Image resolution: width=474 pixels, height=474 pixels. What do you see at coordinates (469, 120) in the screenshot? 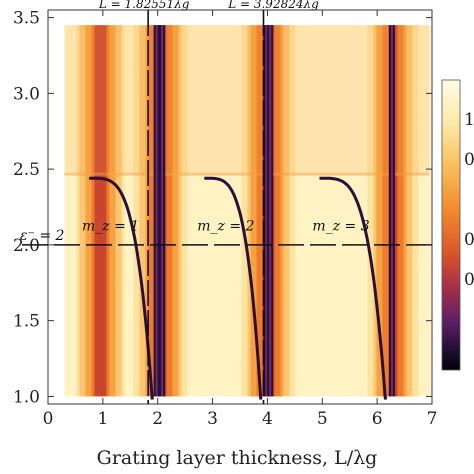
I see `colorbar-label: 1` at bounding box center [469, 120].